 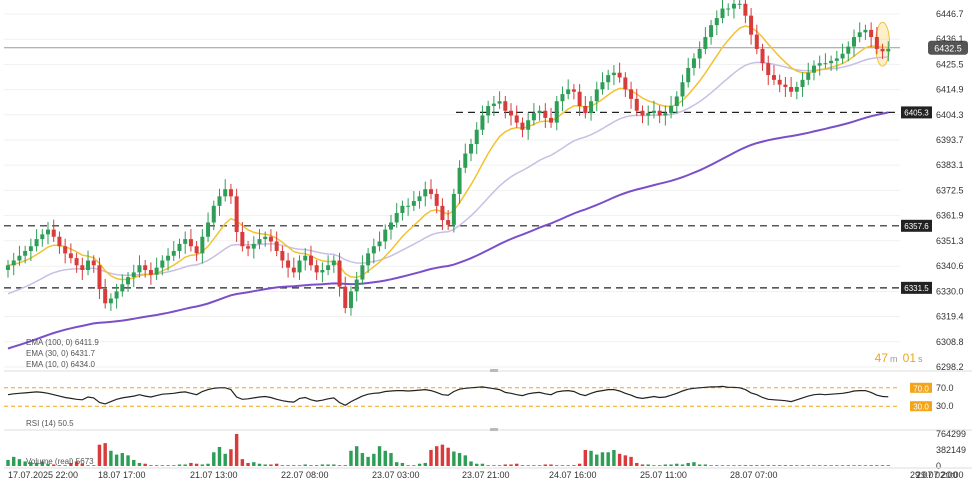 I want to click on price-tick-label: 6361.9, so click(x=950, y=216).